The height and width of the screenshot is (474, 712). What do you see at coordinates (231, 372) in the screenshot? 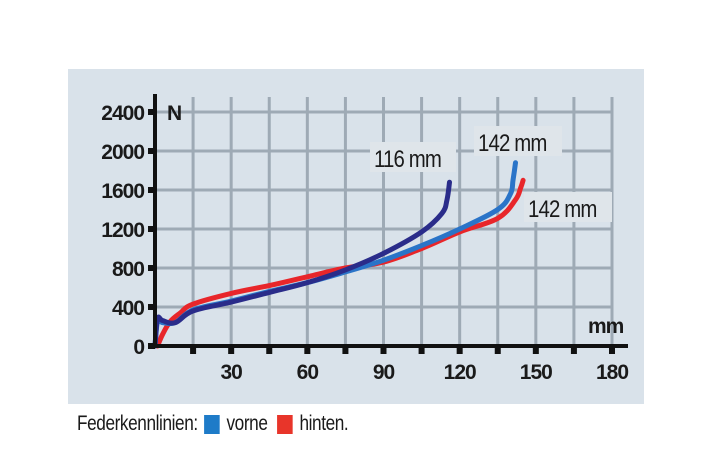
I see `x-tick-label: 30` at bounding box center [231, 372].